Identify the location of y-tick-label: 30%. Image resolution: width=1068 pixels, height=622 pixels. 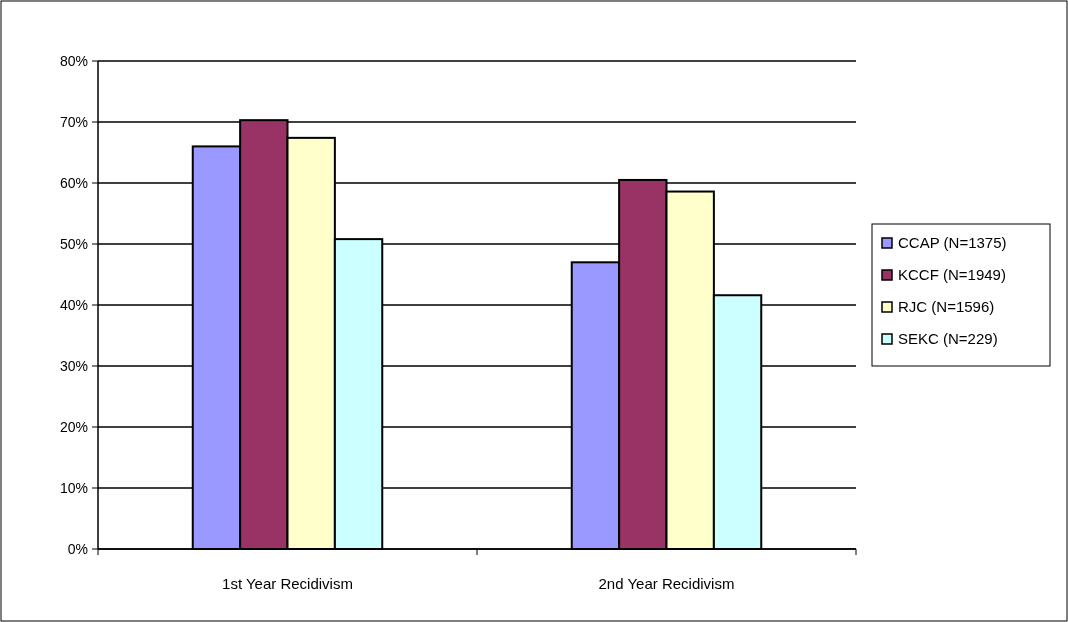
(73, 365).